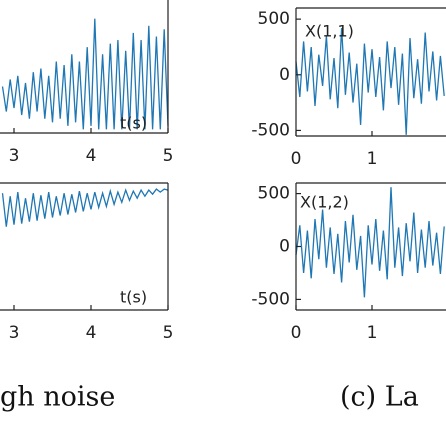 The width and height of the screenshot is (446, 446). What do you see at coordinates (379, 397) in the screenshot?
I see `caption: (c) La` at bounding box center [379, 397].